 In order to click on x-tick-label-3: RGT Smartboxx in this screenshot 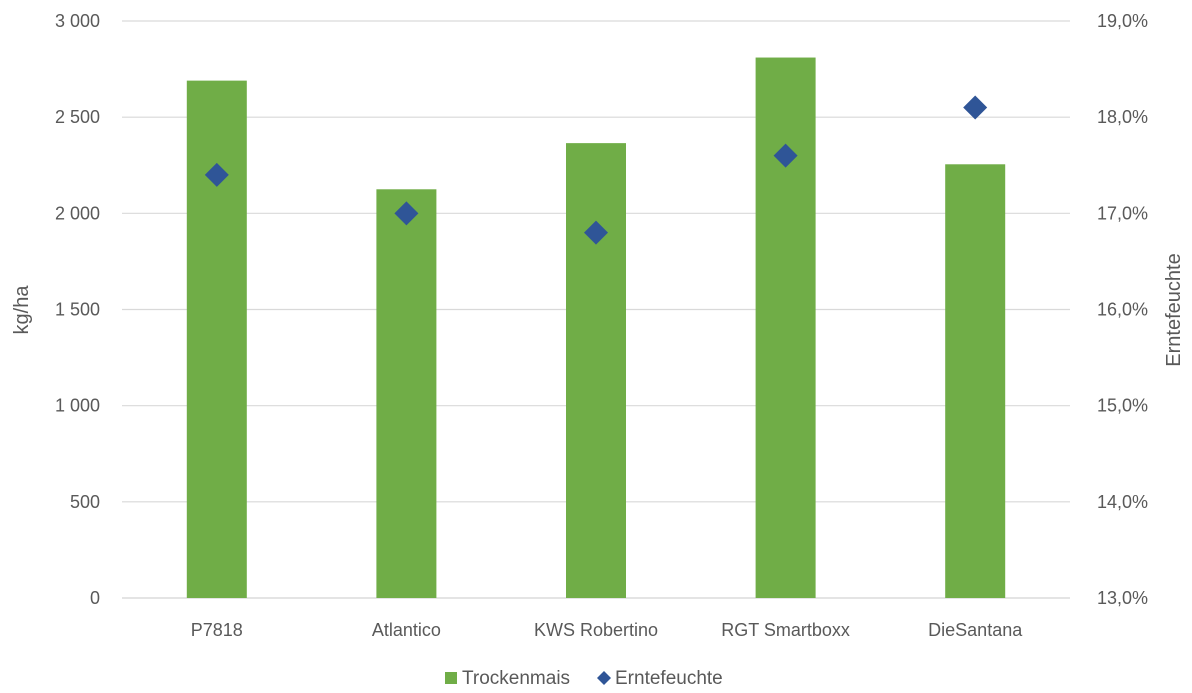, I will do `click(785, 630)`.